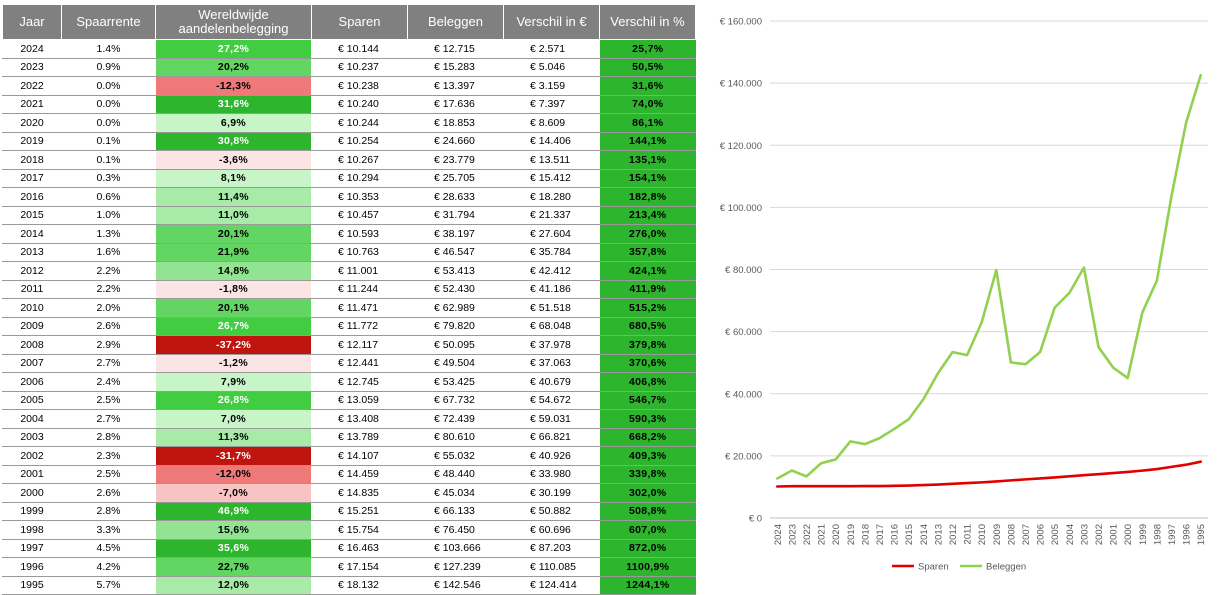  Describe the element at coordinates (1099, 534) in the screenshot. I see `x-tick-label: 2002` at that location.